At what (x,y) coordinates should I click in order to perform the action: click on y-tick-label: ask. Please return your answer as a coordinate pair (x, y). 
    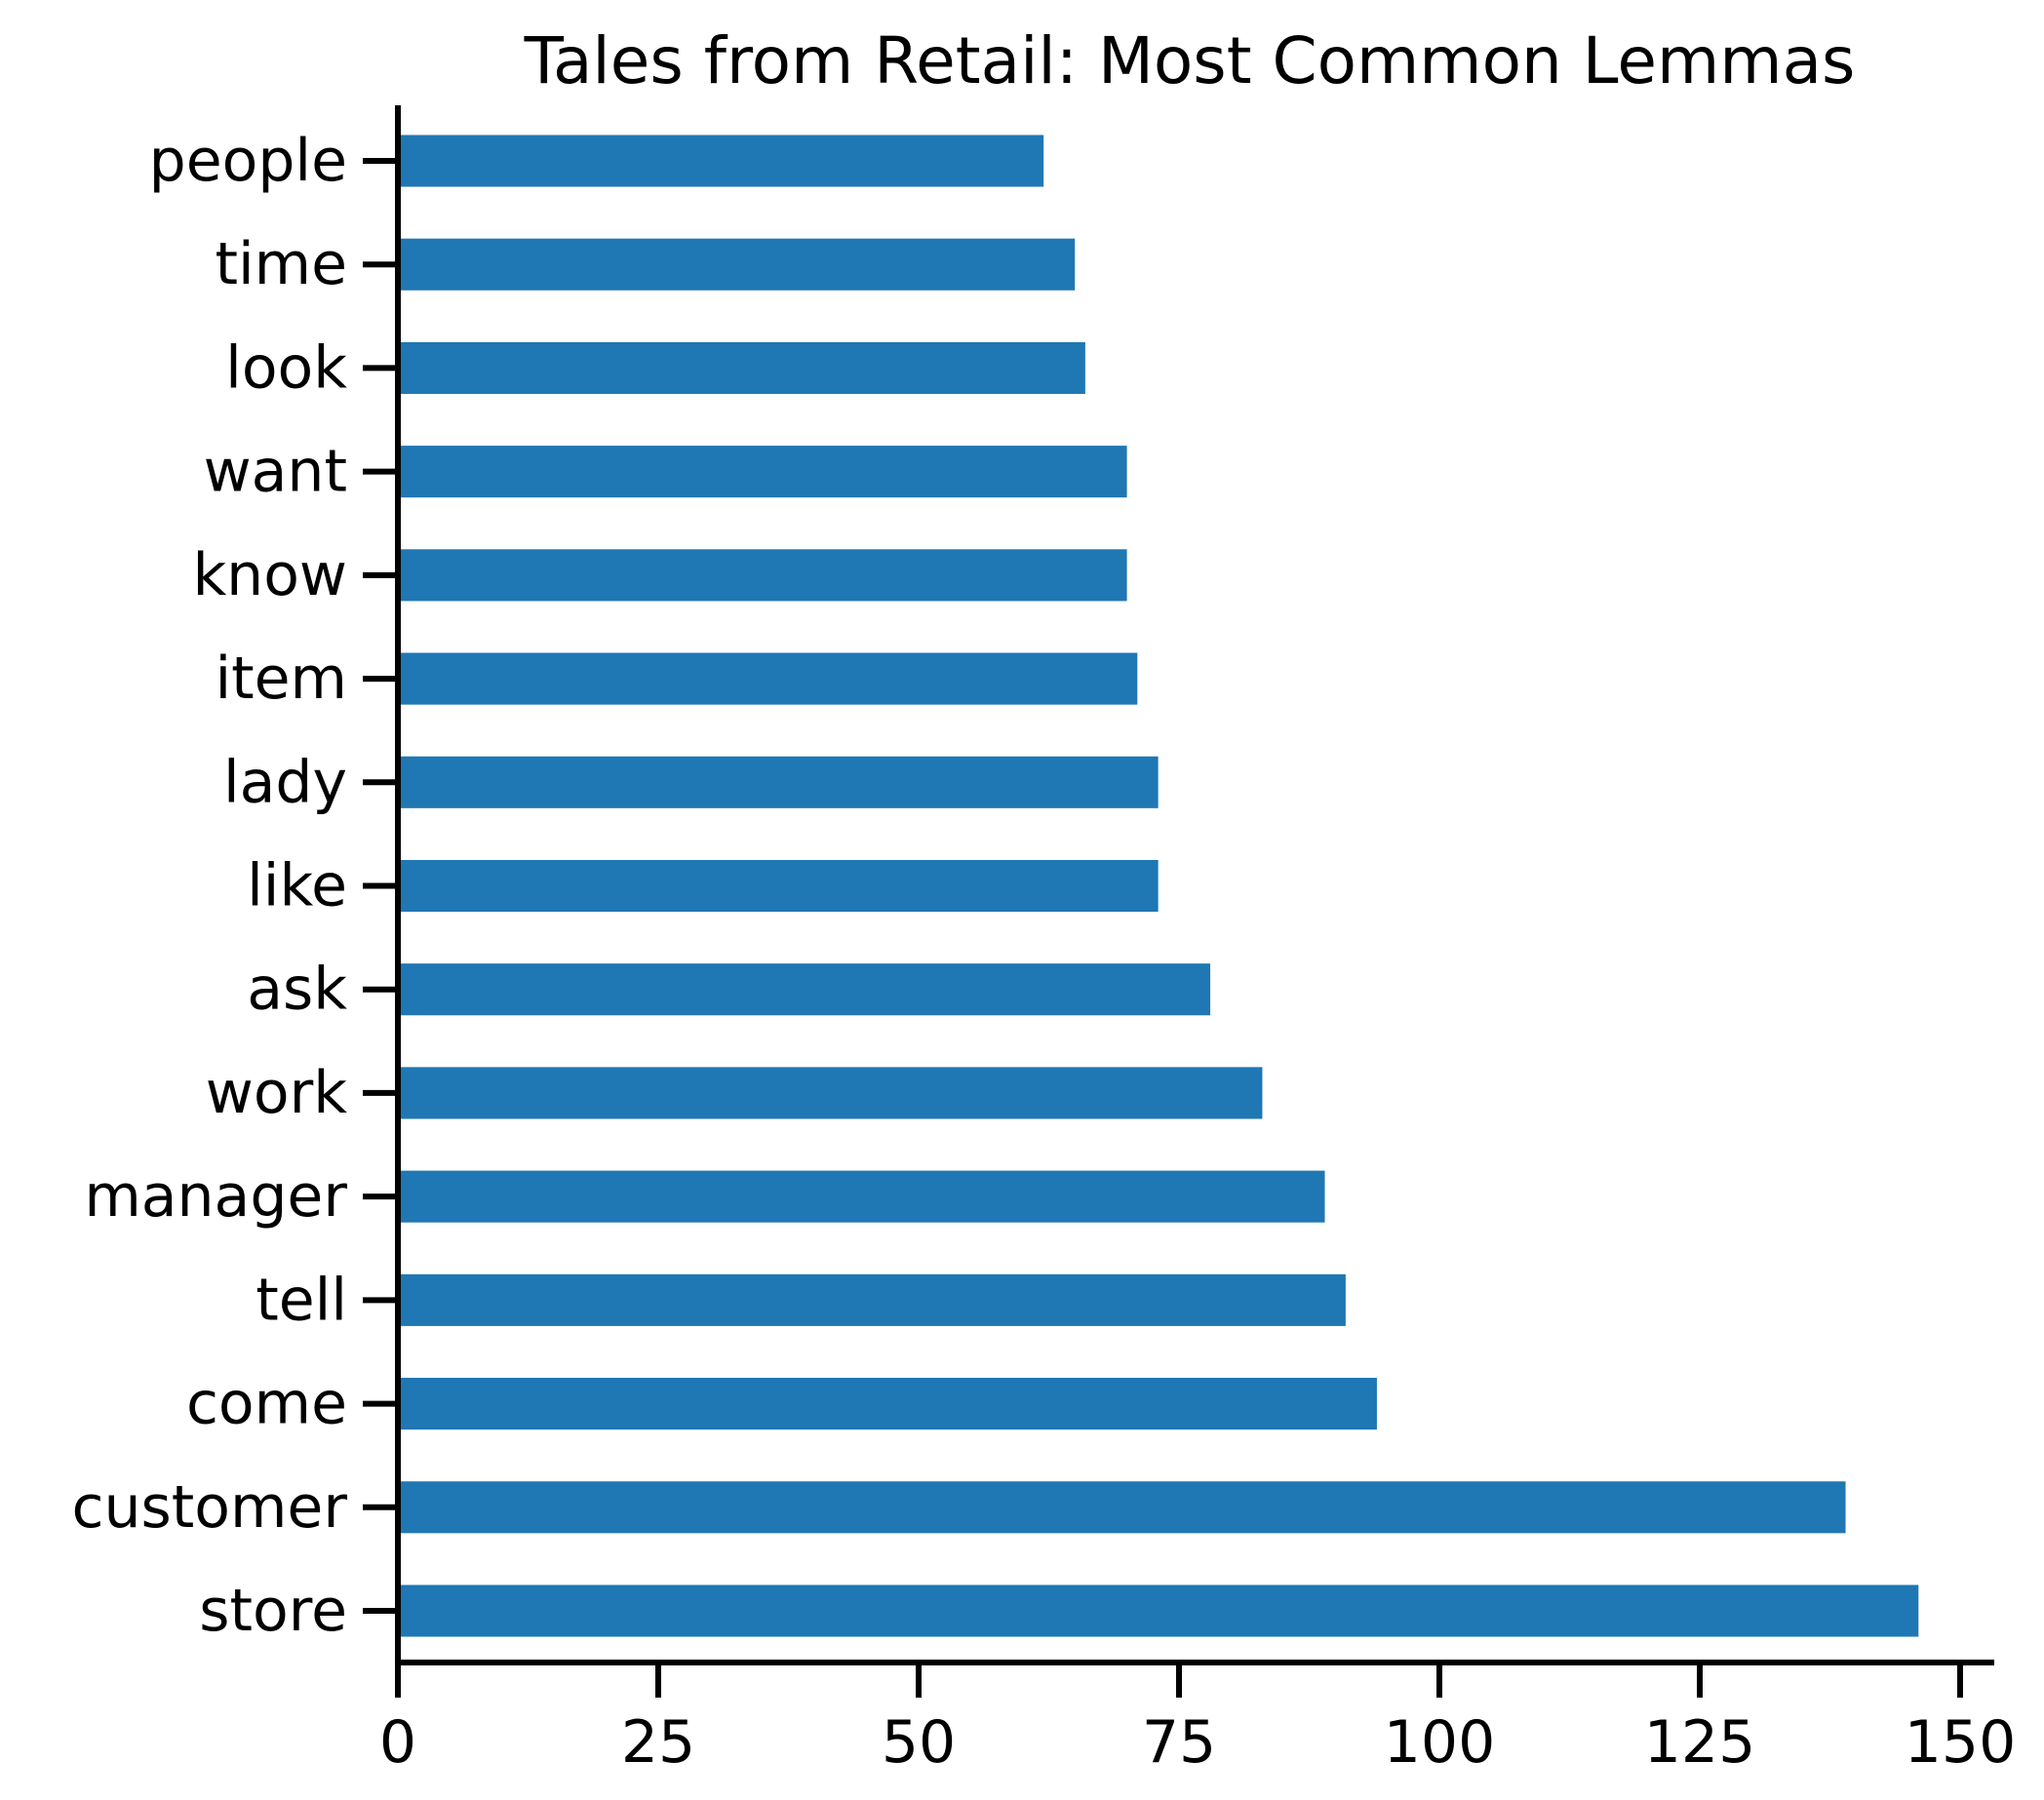
    Looking at the image, I should click on (297, 990).